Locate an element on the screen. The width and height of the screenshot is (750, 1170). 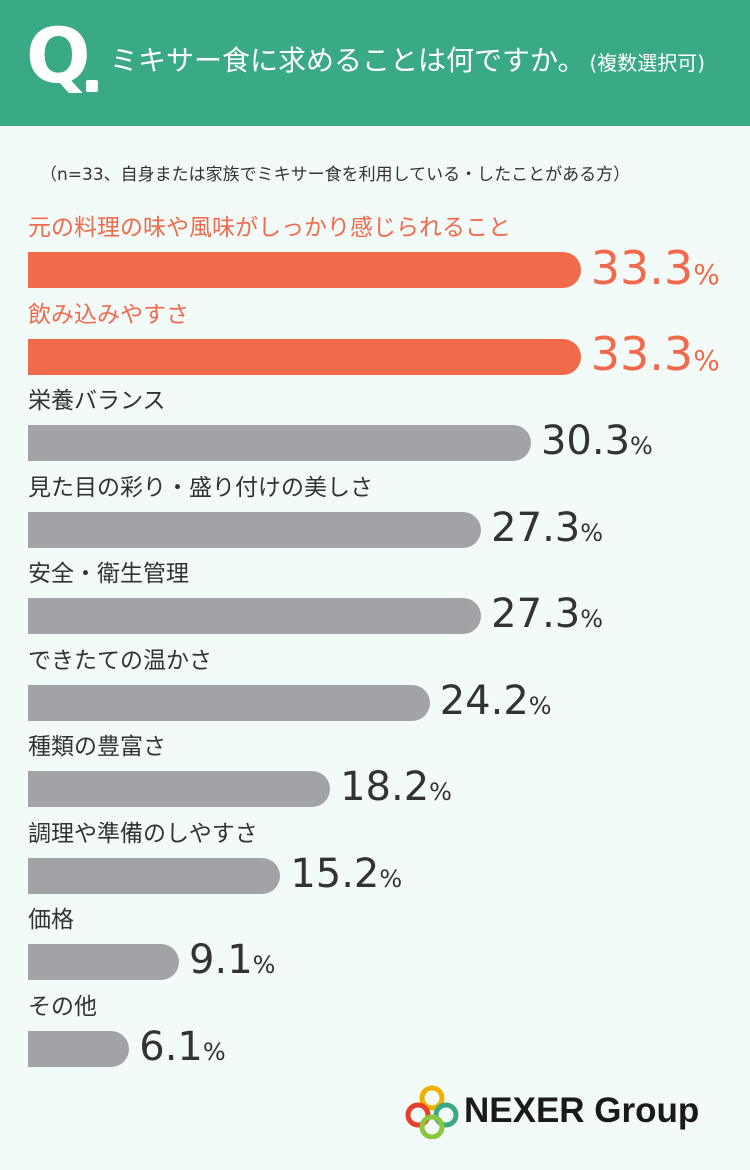
chart-row: できたての温かさ 24.2% is located at coordinates (290, 684).